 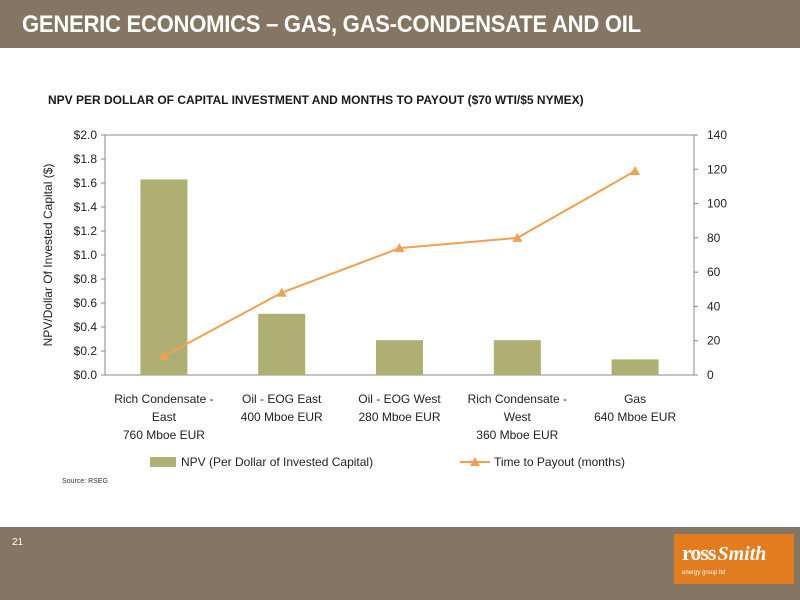 I want to click on page-number: 21, so click(x=18, y=542).